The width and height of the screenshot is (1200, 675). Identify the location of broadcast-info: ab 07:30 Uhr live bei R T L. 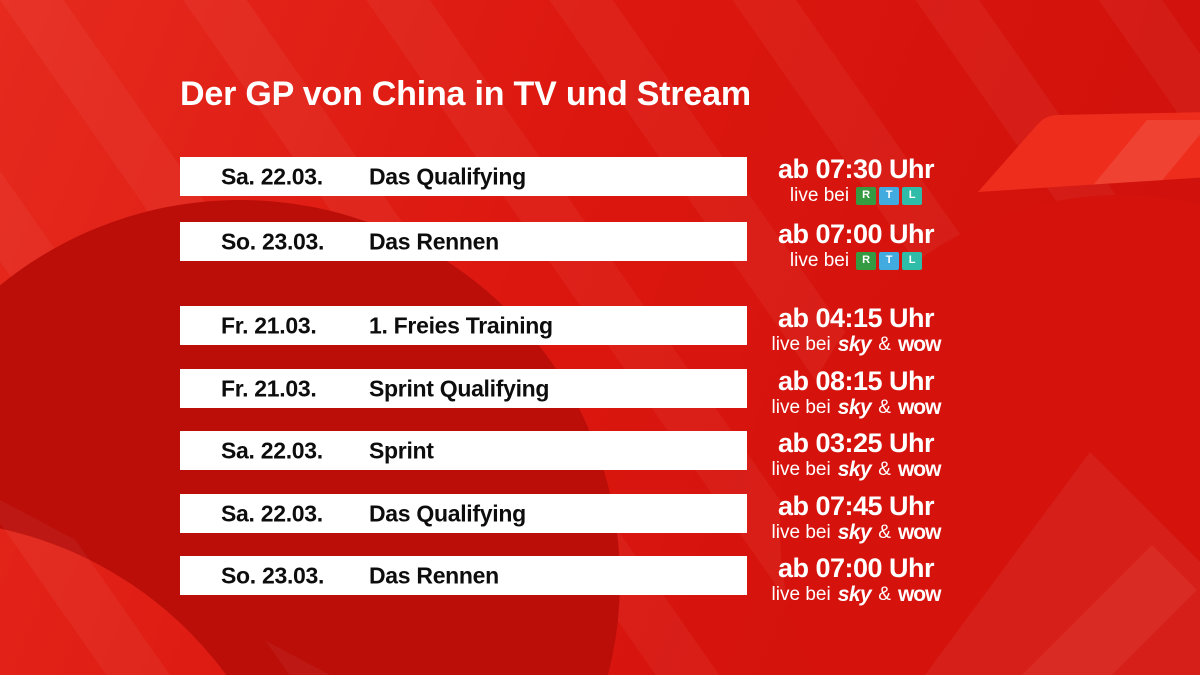
(856, 180).